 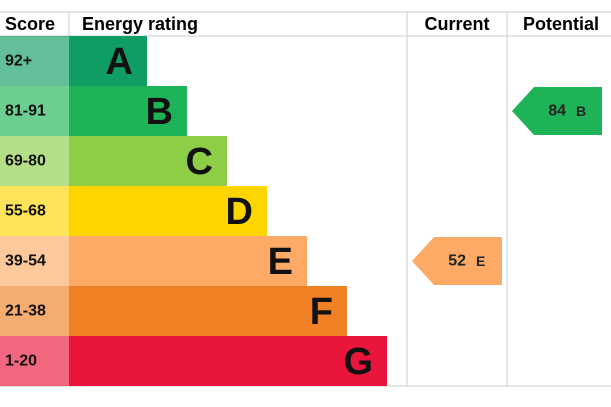 What do you see at coordinates (25, 311) in the screenshot?
I see `score-label: 21-38` at bounding box center [25, 311].